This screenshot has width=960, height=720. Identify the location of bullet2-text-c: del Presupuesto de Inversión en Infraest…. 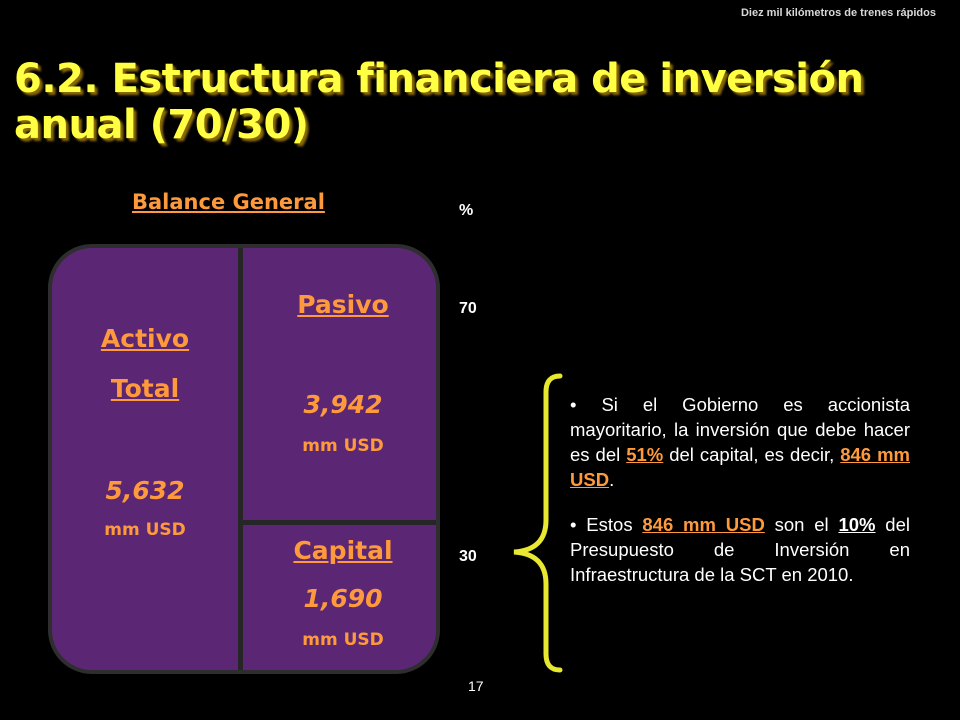
(740, 549).